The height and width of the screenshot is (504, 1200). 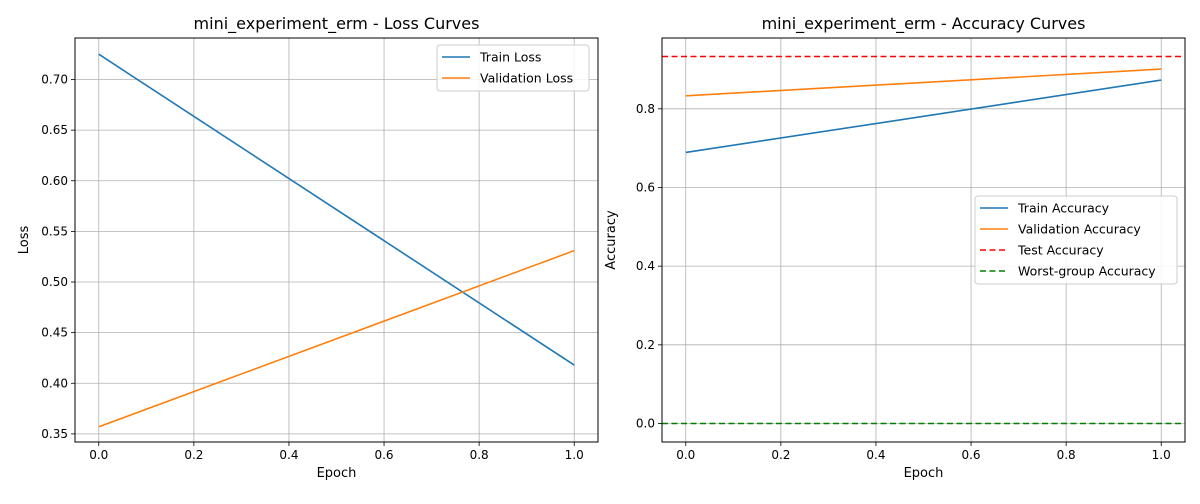 What do you see at coordinates (58, 257) in the screenshot?
I see `loss-y-ticks: 0.35 0.40 0.45 0.50 0.55 0.60 0.65 0.70` at bounding box center [58, 257].